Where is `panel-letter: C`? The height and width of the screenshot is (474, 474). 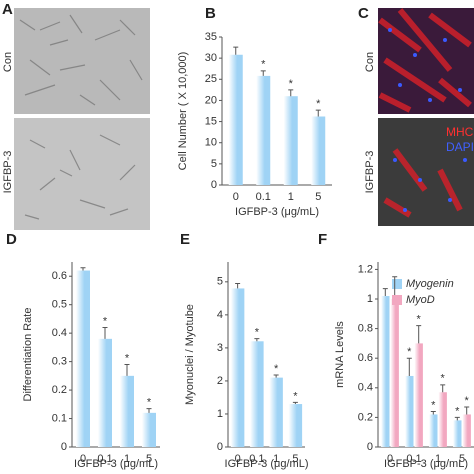
panel-letter: C is located at coordinates (363, 13).